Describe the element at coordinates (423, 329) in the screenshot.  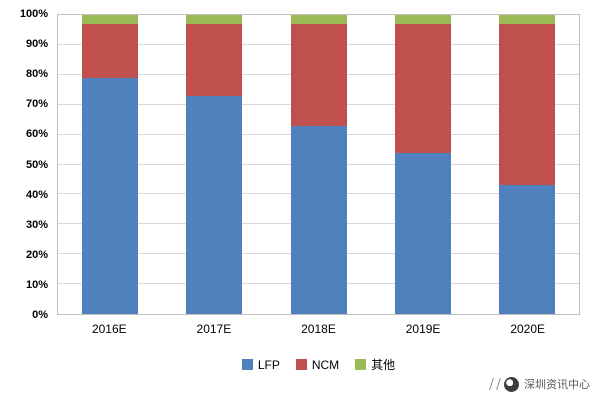
I see `x-tick-label: 2019E` at that location.